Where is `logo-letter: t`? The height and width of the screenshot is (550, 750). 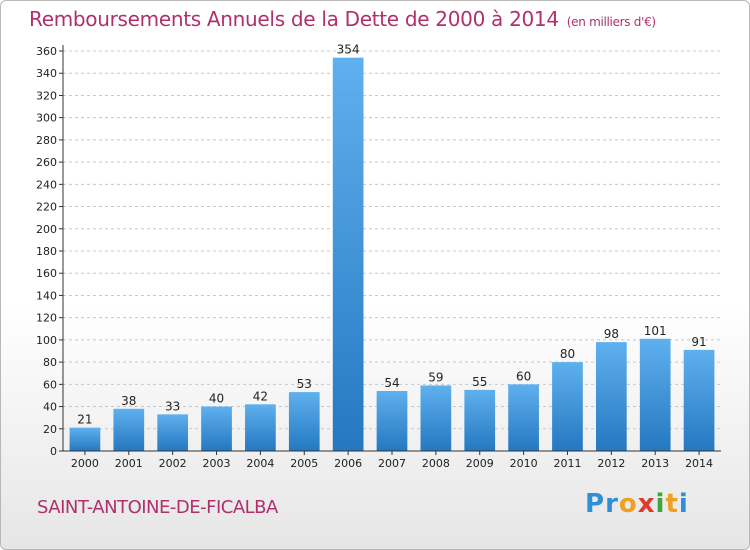
logo-letter: t is located at coordinates (672, 504).